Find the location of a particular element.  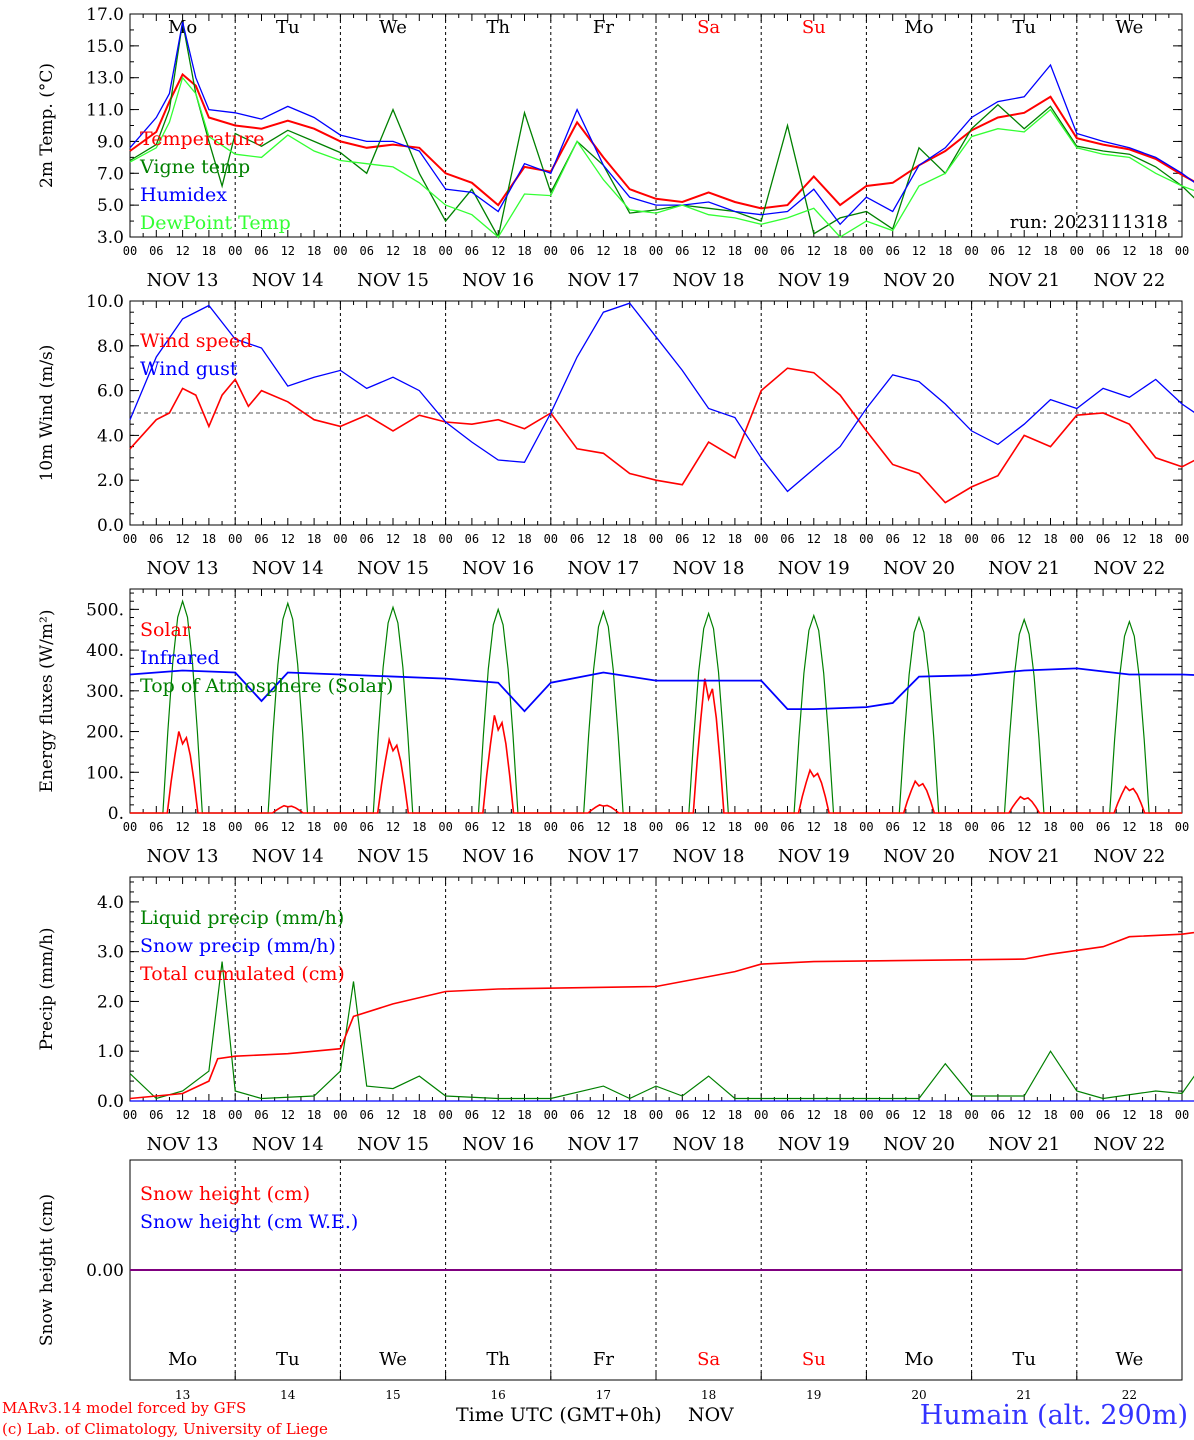

legend-item: Wind gust is located at coordinates (189, 369).